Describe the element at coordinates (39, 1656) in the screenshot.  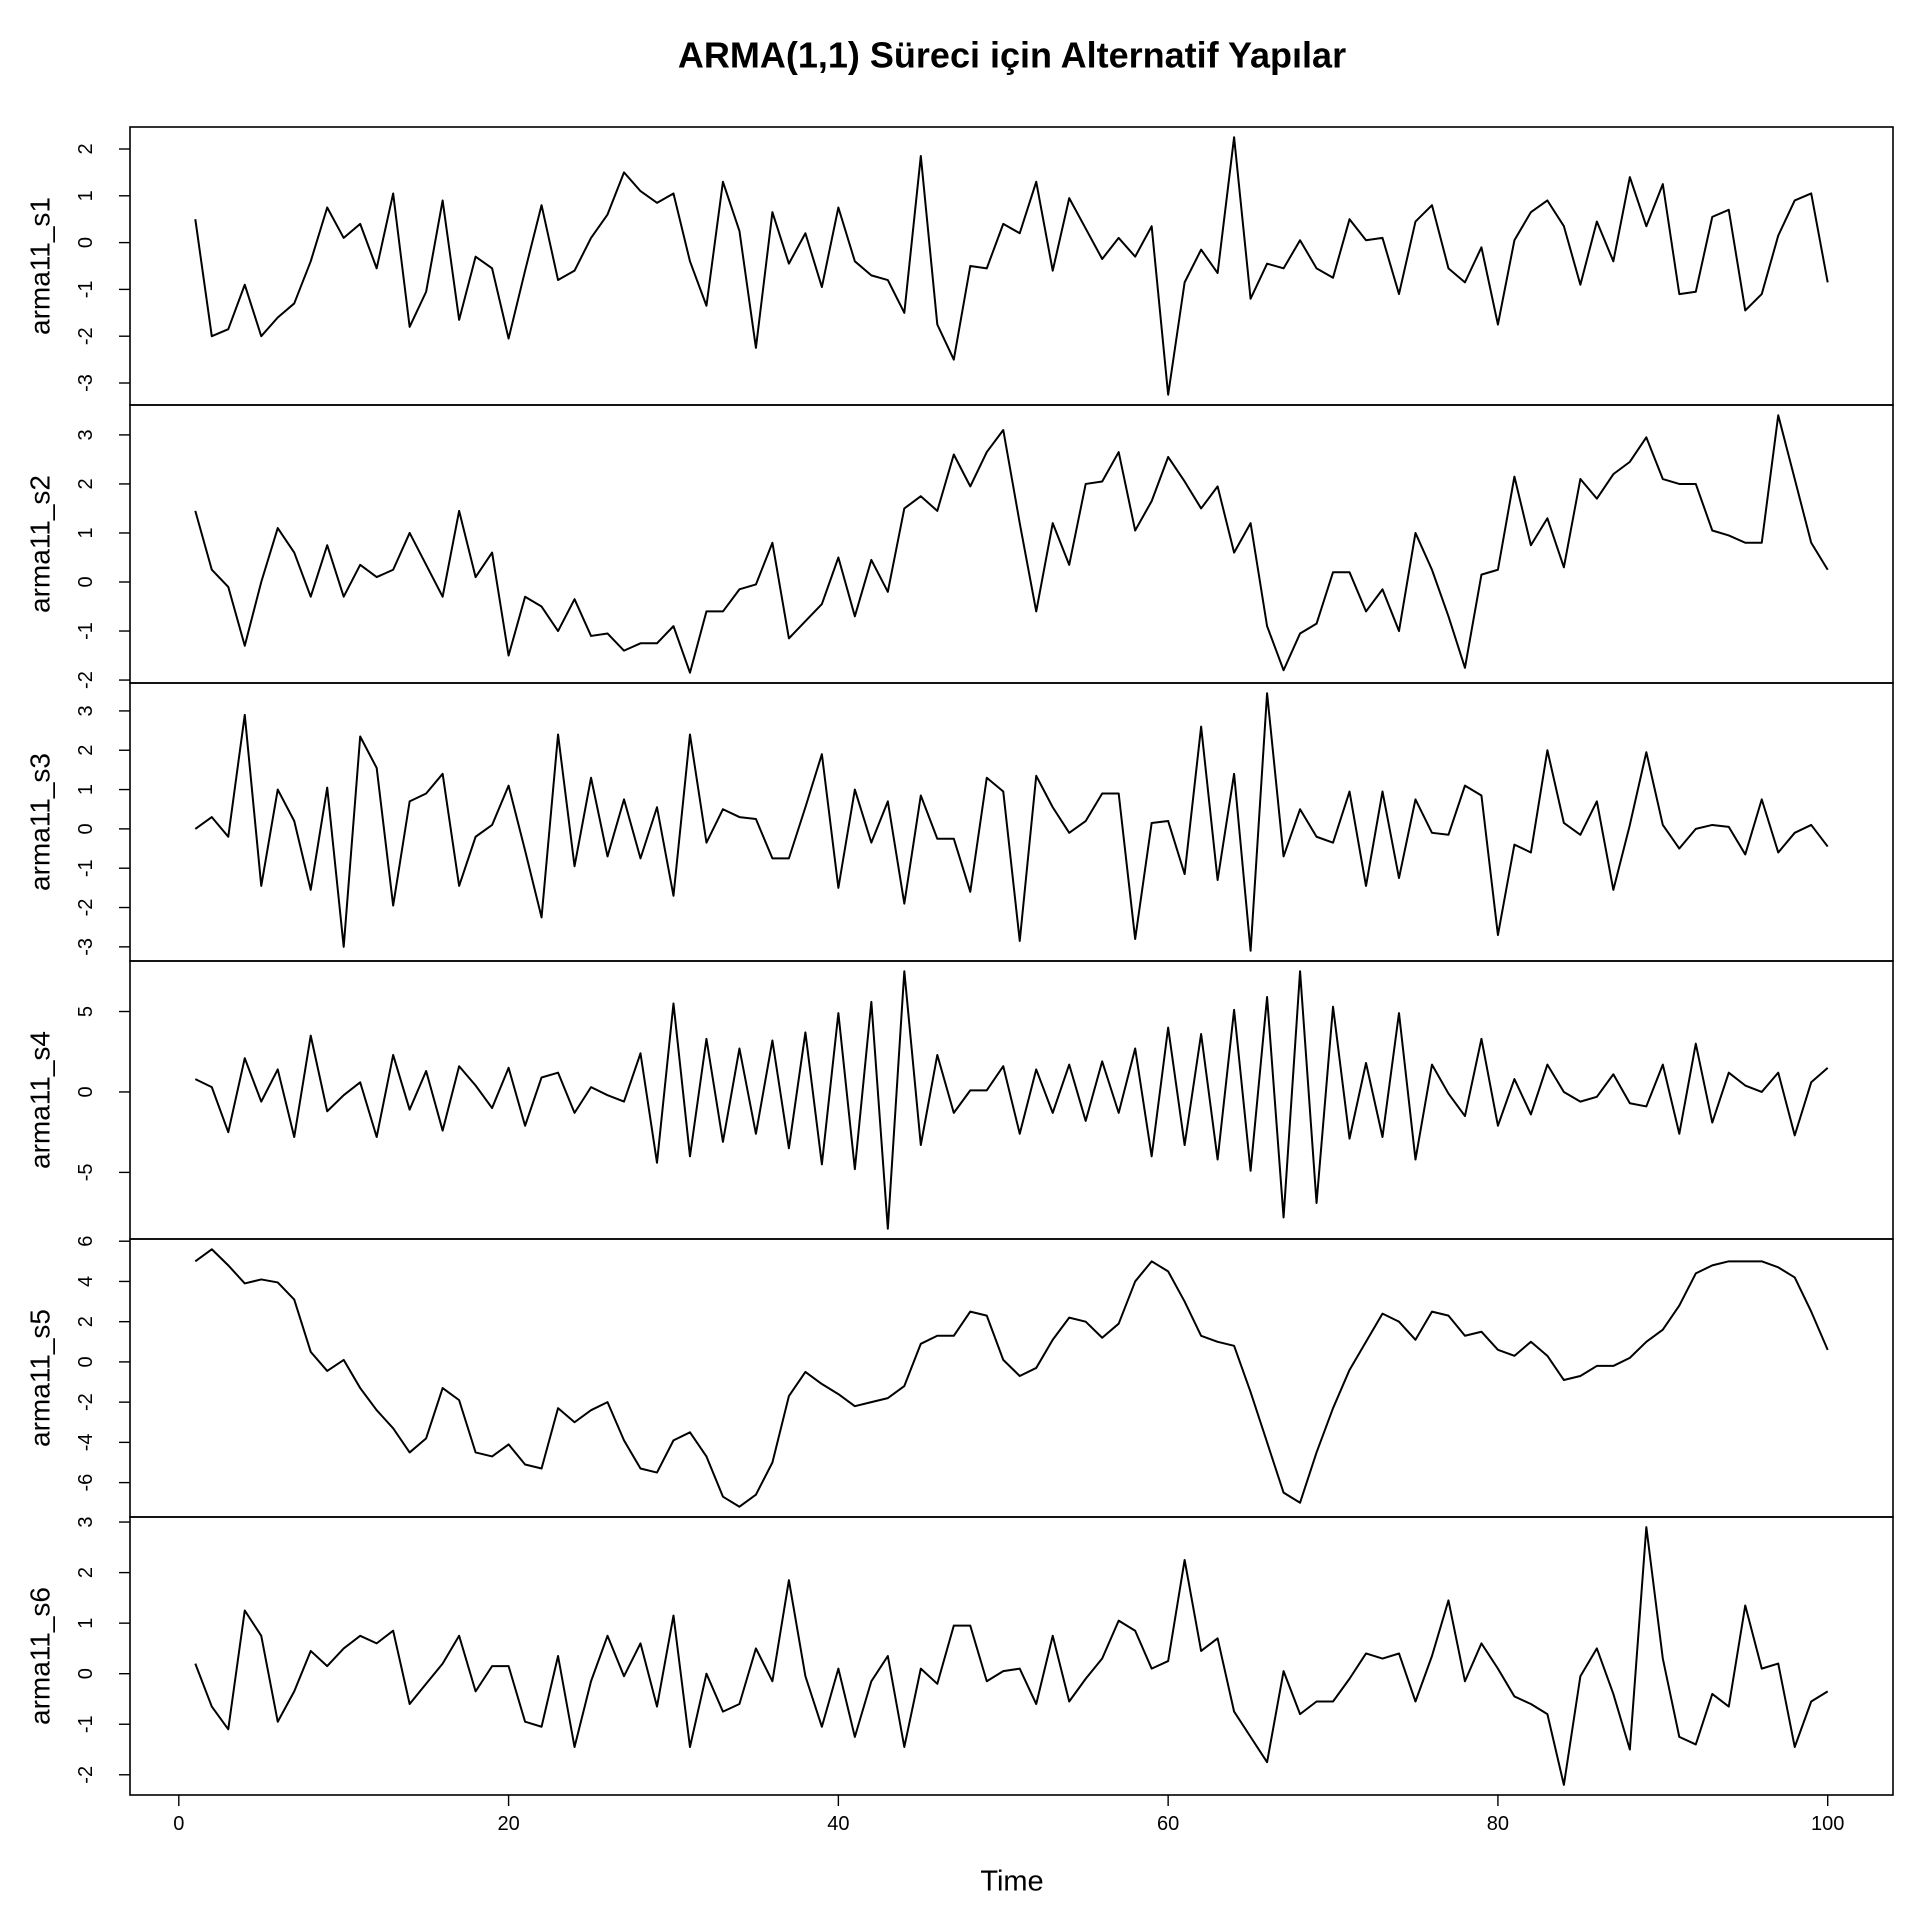
I see `y-axis-label: arma11_s6` at that location.